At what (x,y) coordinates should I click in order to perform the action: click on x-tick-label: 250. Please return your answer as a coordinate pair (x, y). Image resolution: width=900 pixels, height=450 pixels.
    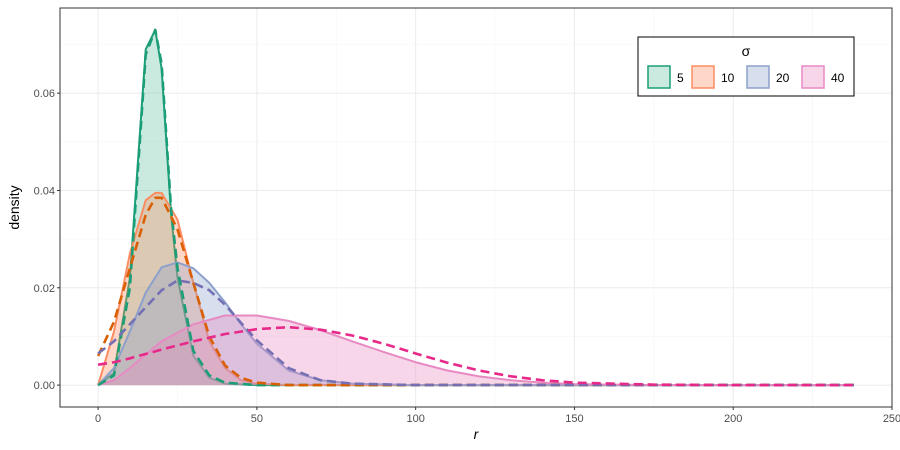
    Looking at the image, I should click on (891, 419).